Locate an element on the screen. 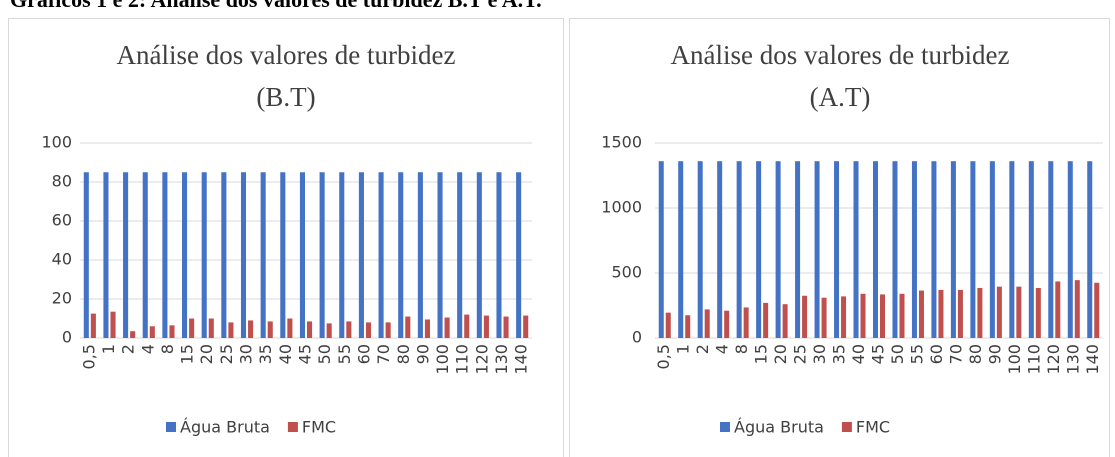 The width and height of the screenshot is (1115, 457). x-tick-label: 55 is located at coordinates (344, 354).